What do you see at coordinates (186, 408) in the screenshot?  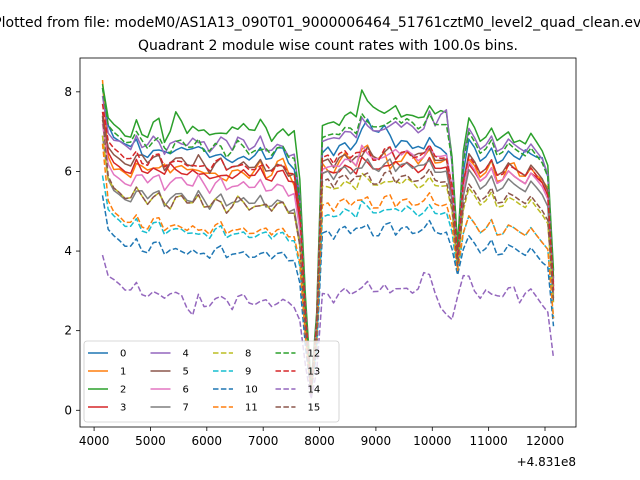 I see `legend-label-7: 7` at bounding box center [186, 408].